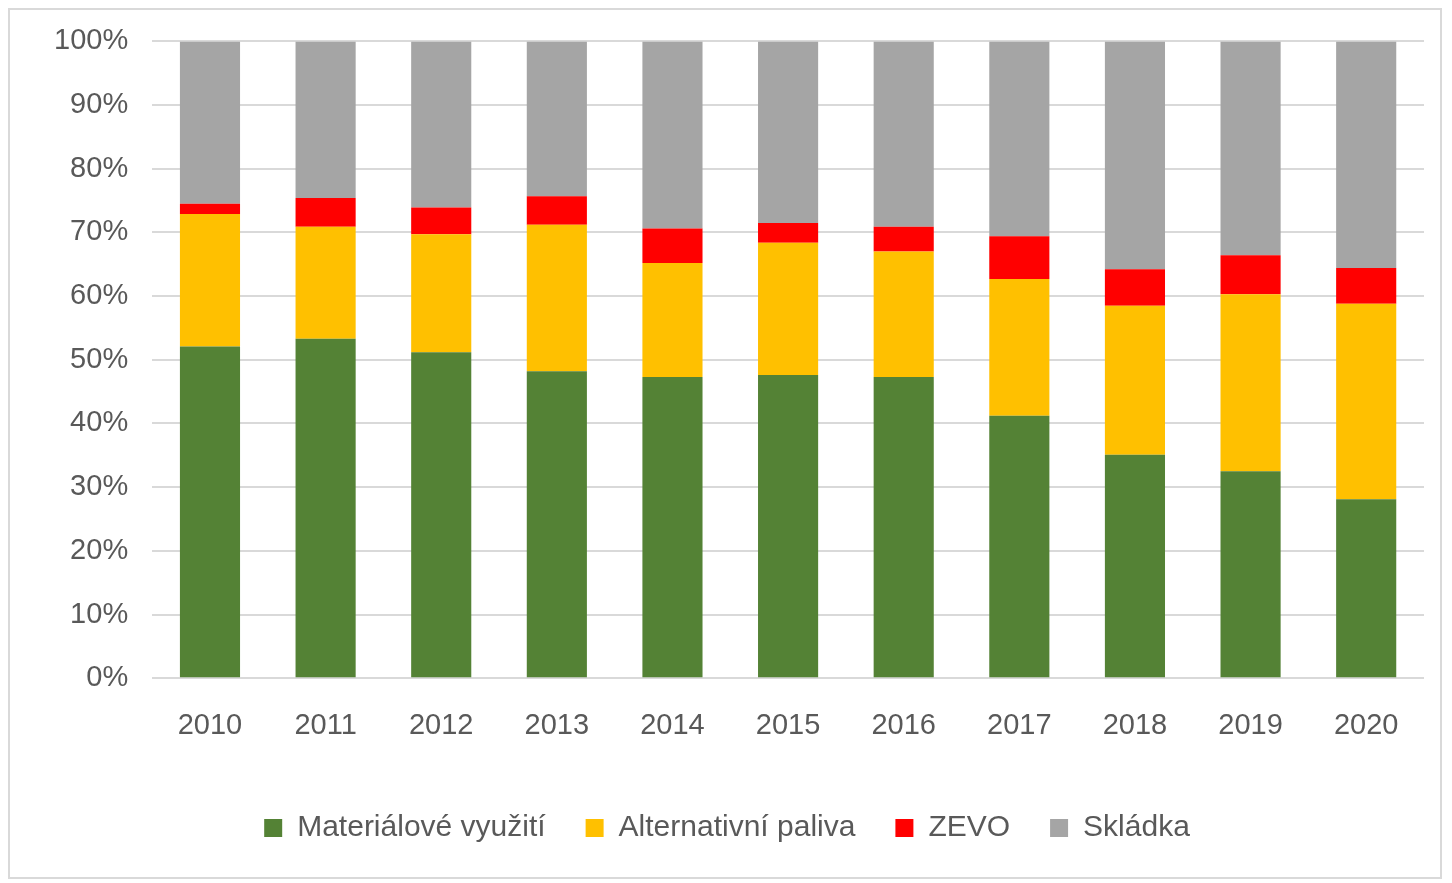  What do you see at coordinates (1135, 723) in the screenshot?
I see `x-tick-label: 2018` at bounding box center [1135, 723].